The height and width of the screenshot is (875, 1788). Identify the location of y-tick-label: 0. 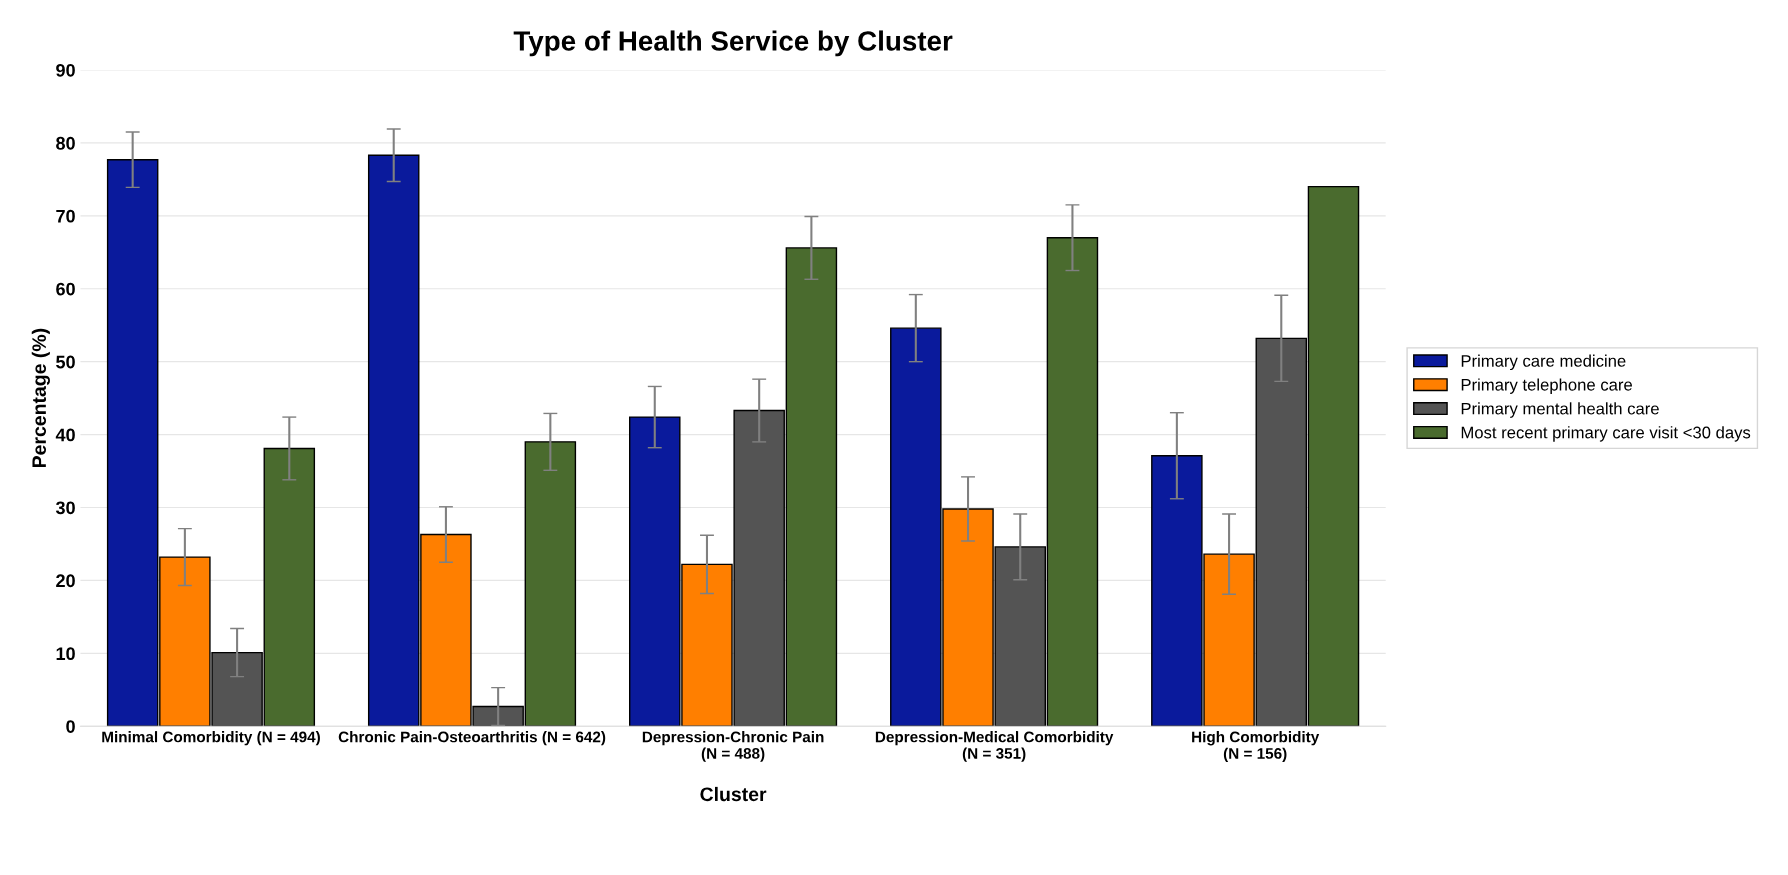
(70, 726).